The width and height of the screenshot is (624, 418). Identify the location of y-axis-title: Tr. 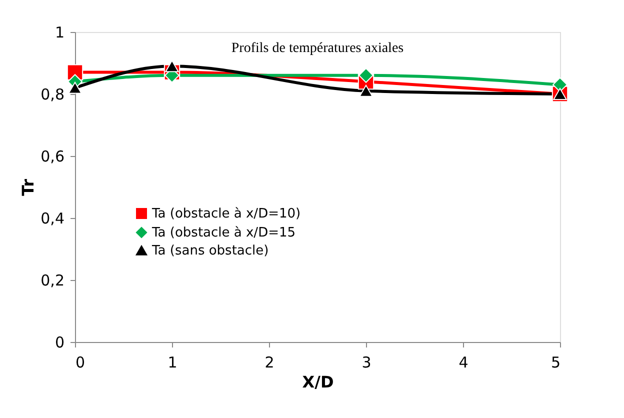
(28, 187).